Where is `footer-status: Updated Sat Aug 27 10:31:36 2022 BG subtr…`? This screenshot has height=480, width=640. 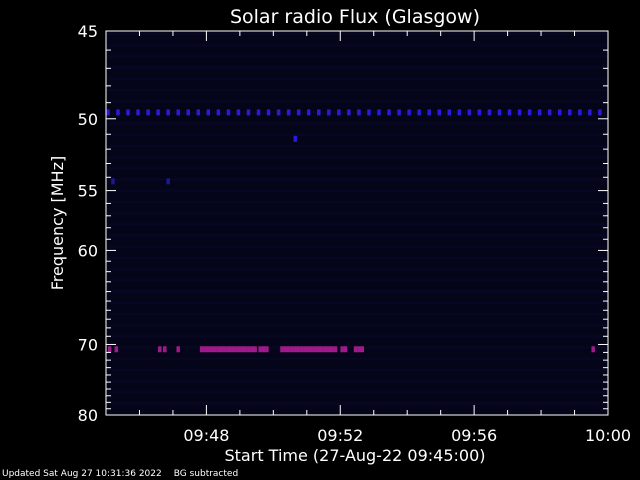
footer-status: Updated Sat Aug 27 10:31:36 2022 BG subtr… is located at coordinates (126, 474).